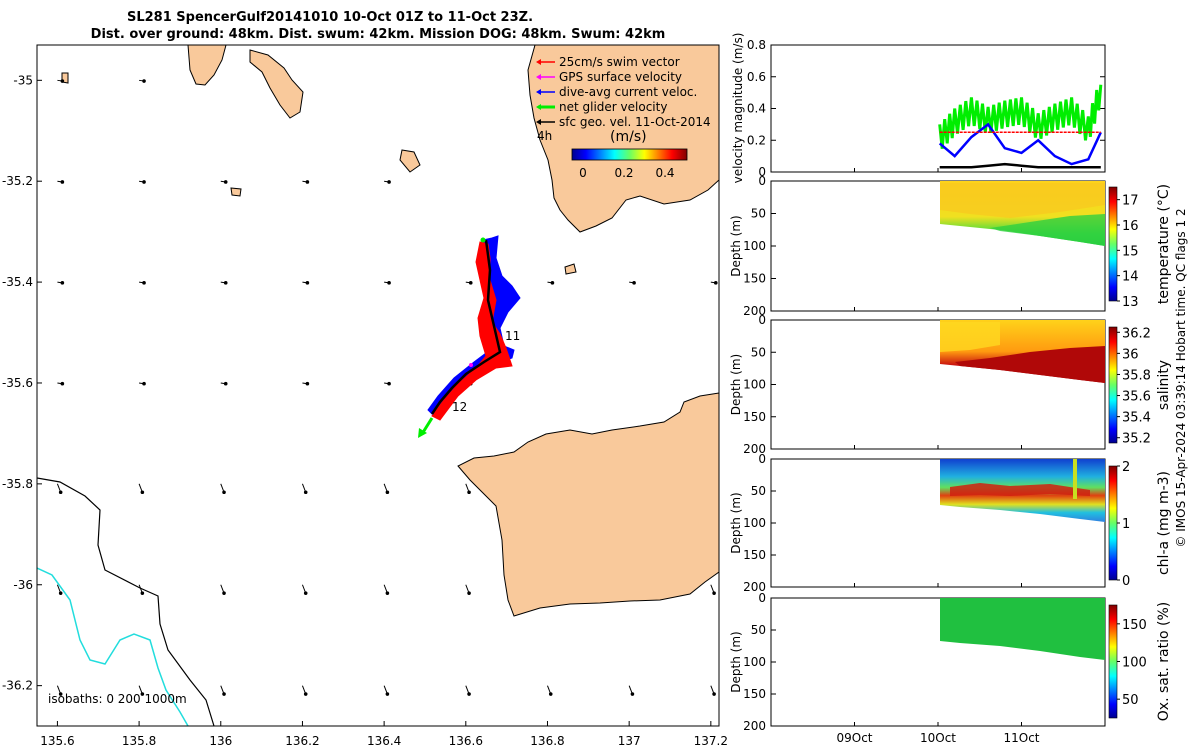 The width and height of the screenshot is (1200, 750). What do you see at coordinates (1136, 375) in the screenshot?
I see `cbar-tick-label: 35.8` at bounding box center [1136, 375].